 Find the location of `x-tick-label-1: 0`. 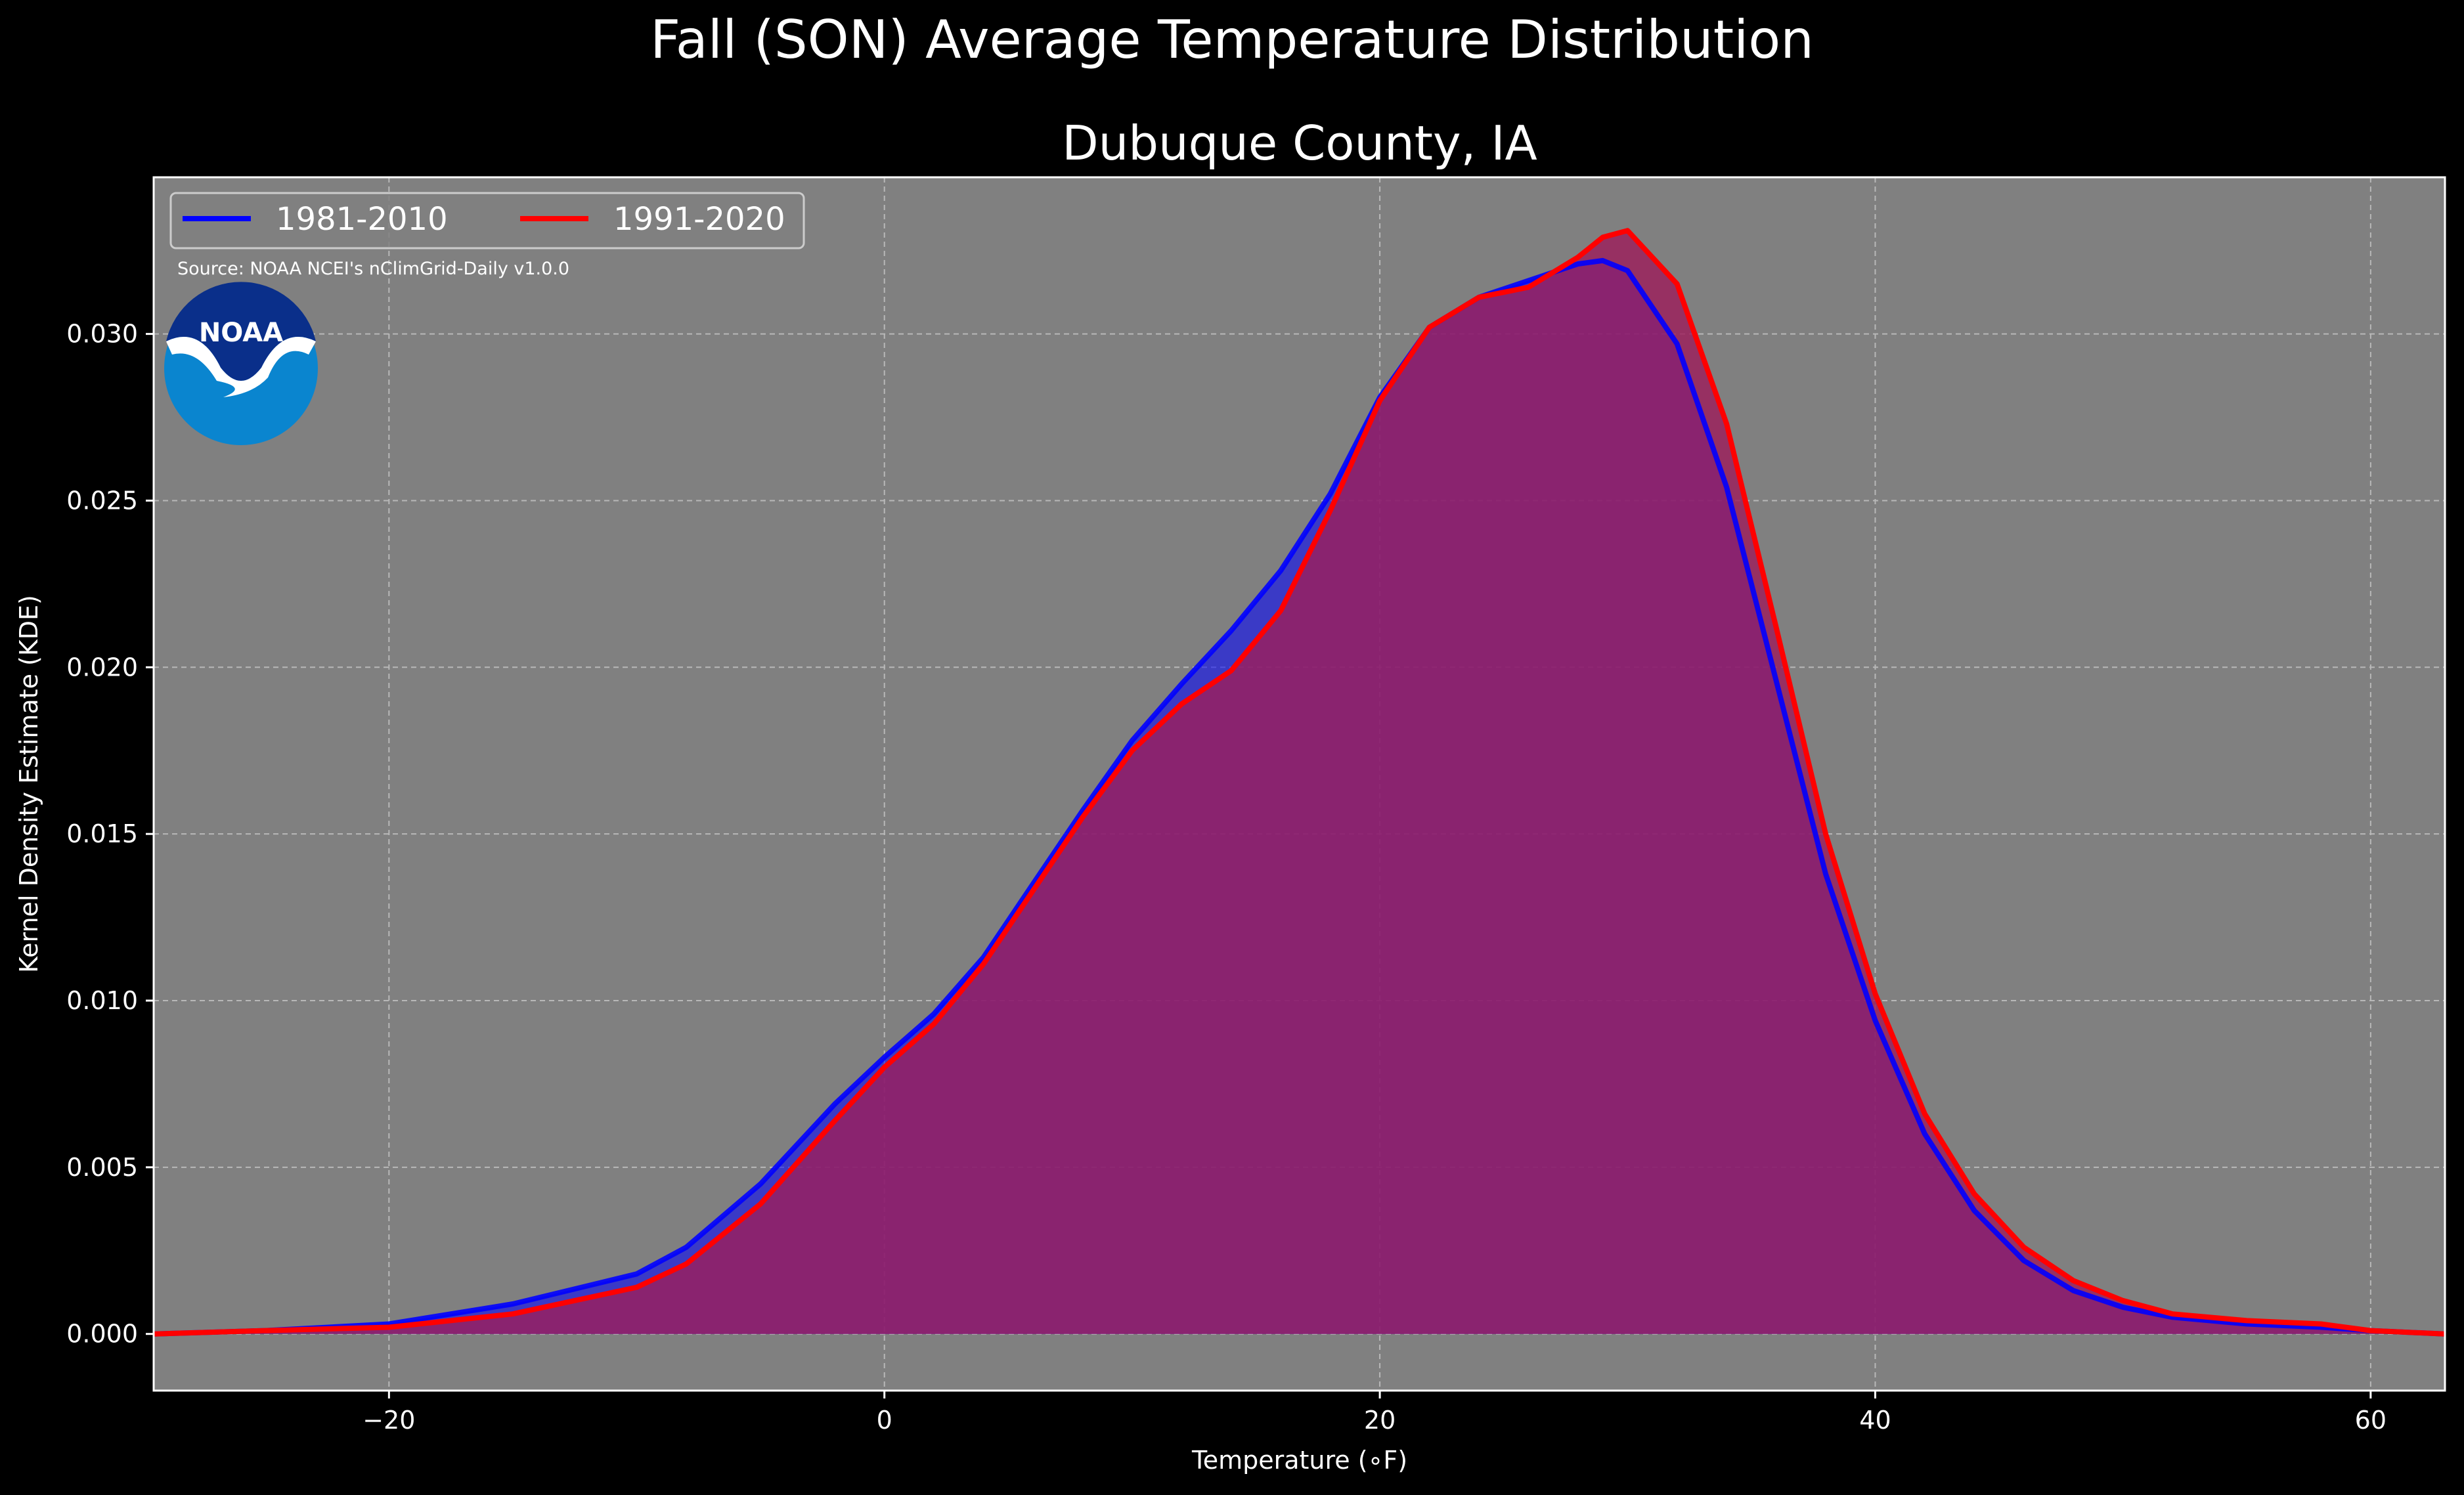

x-tick-label-1: 0 is located at coordinates (884, 1420).